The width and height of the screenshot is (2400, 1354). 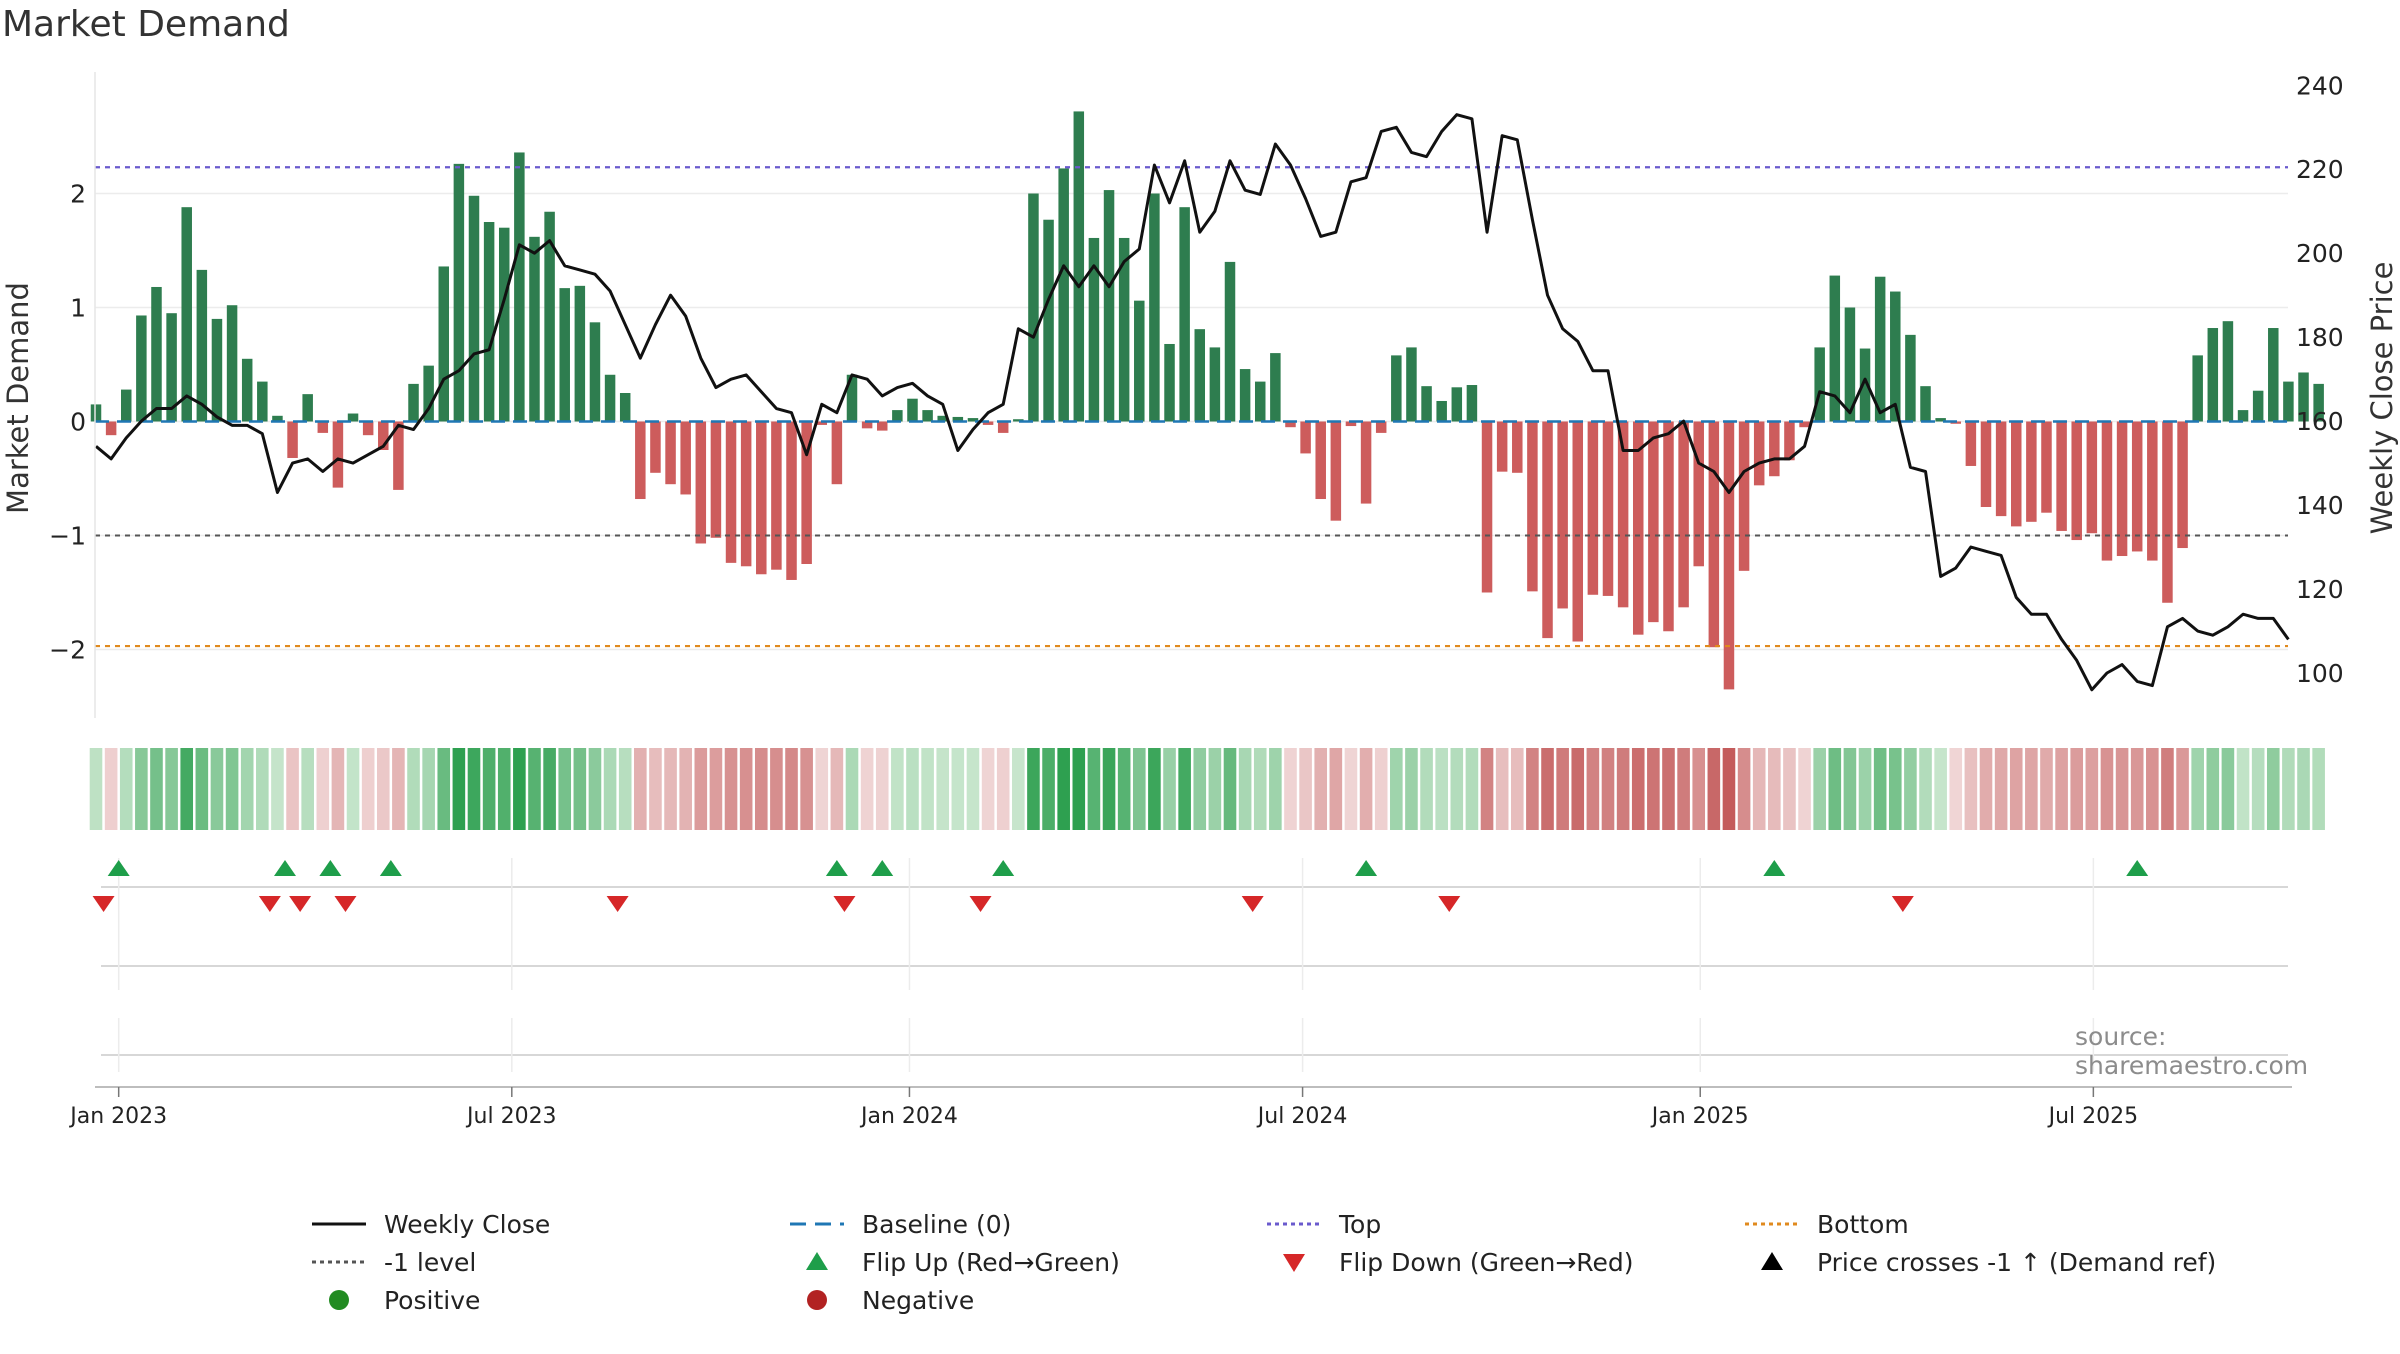 What do you see at coordinates (937, 1224) in the screenshot?
I see `legend-label: Baseline (0)` at bounding box center [937, 1224].